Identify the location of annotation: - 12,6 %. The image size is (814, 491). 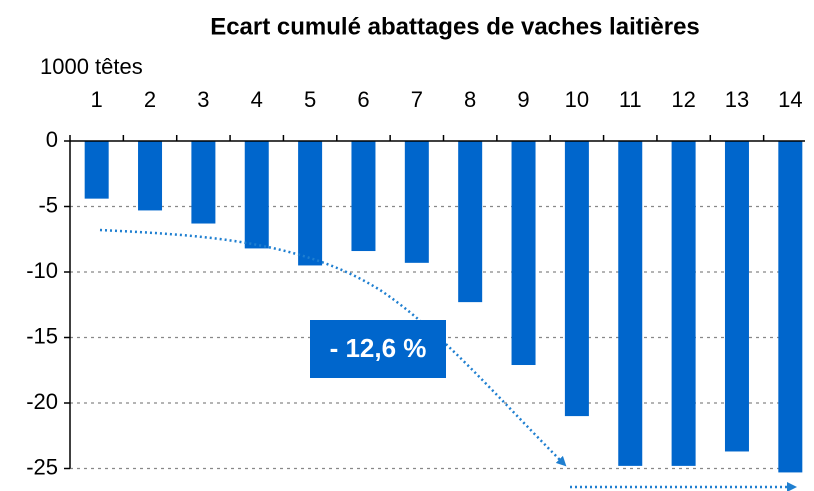
(378, 348).